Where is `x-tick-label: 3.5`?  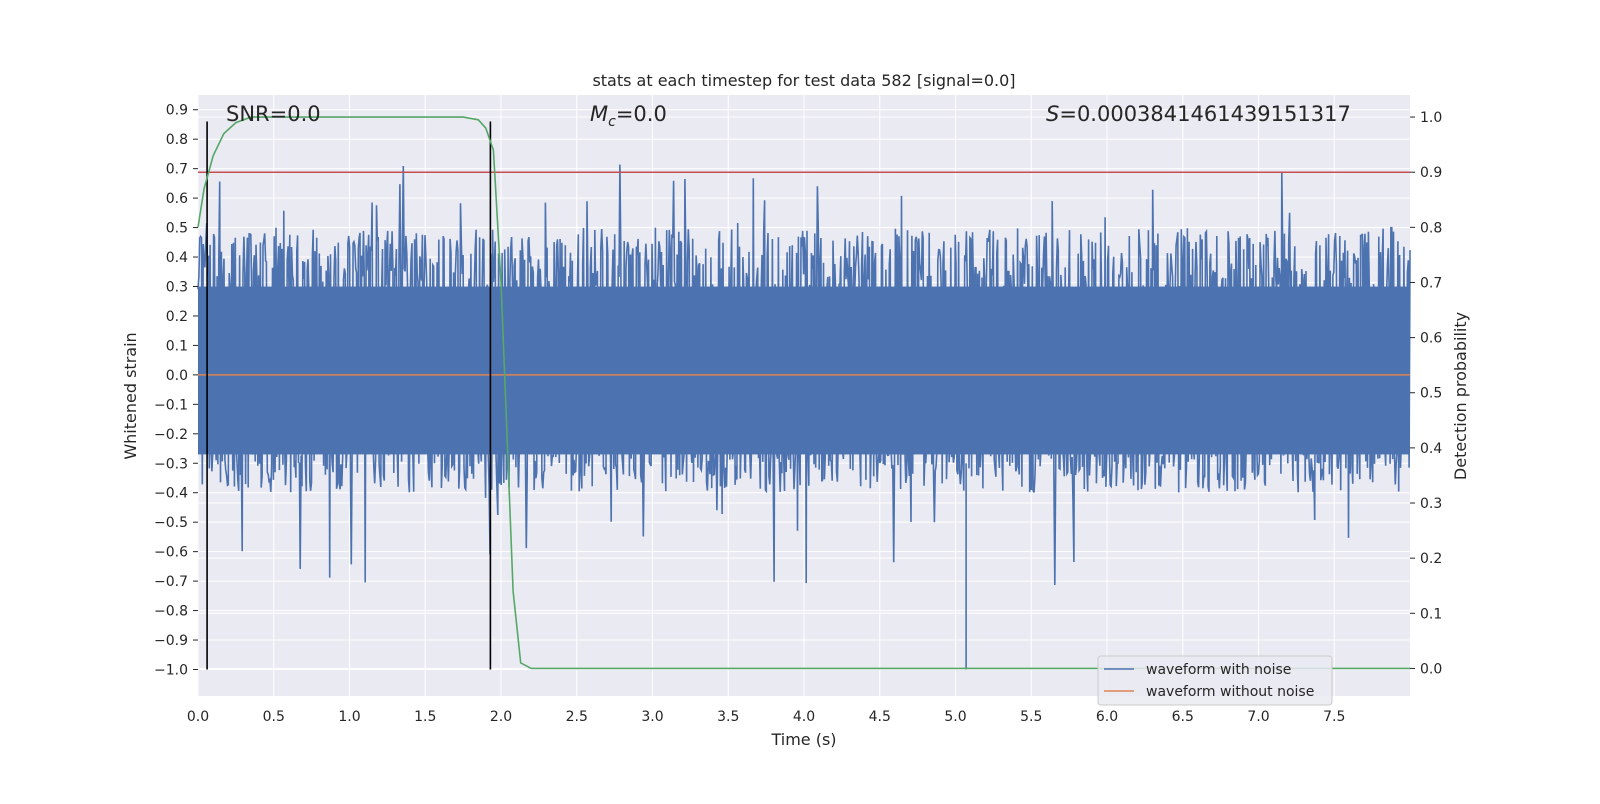
x-tick-label: 3.5 is located at coordinates (728, 717).